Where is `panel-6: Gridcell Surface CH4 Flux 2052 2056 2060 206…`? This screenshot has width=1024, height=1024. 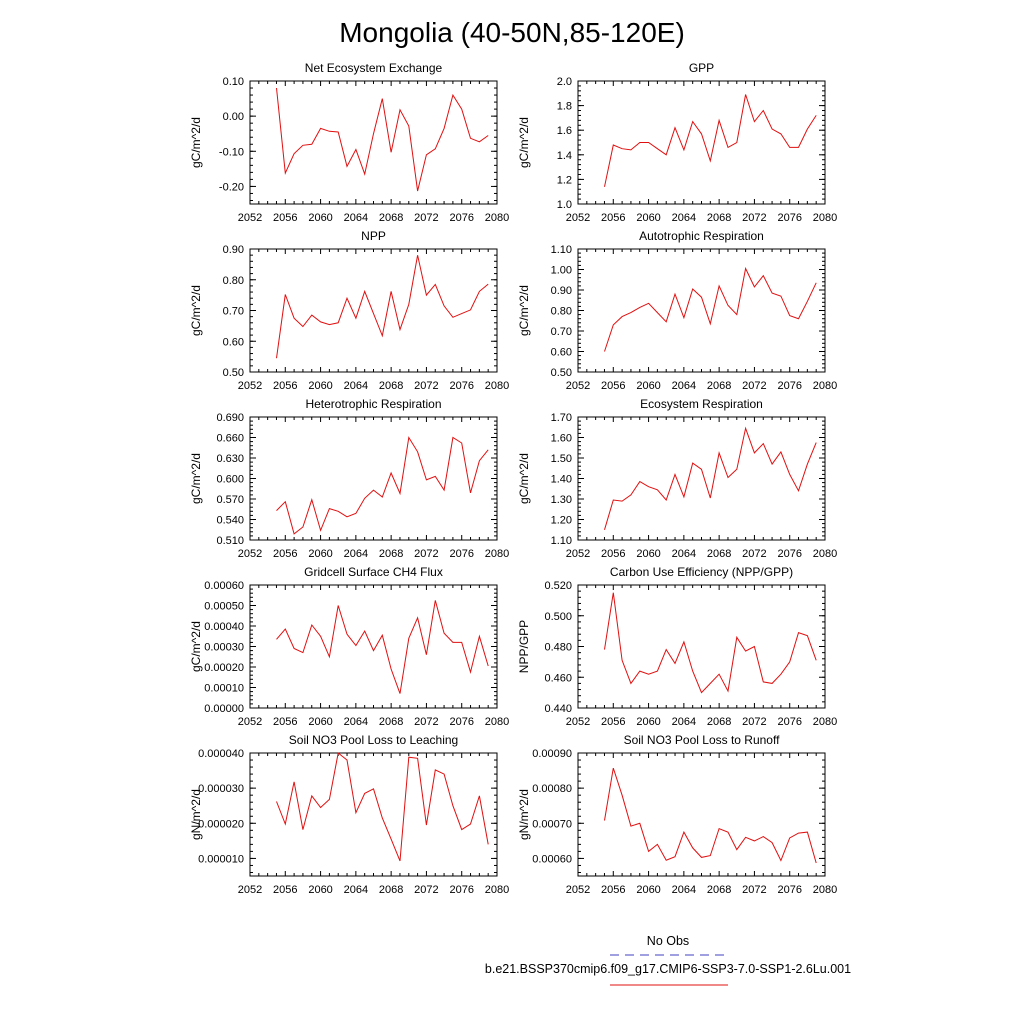
panel-6: Gridcell Surface CH4 Flux 2052 2056 2060 206… is located at coordinates (349, 646).